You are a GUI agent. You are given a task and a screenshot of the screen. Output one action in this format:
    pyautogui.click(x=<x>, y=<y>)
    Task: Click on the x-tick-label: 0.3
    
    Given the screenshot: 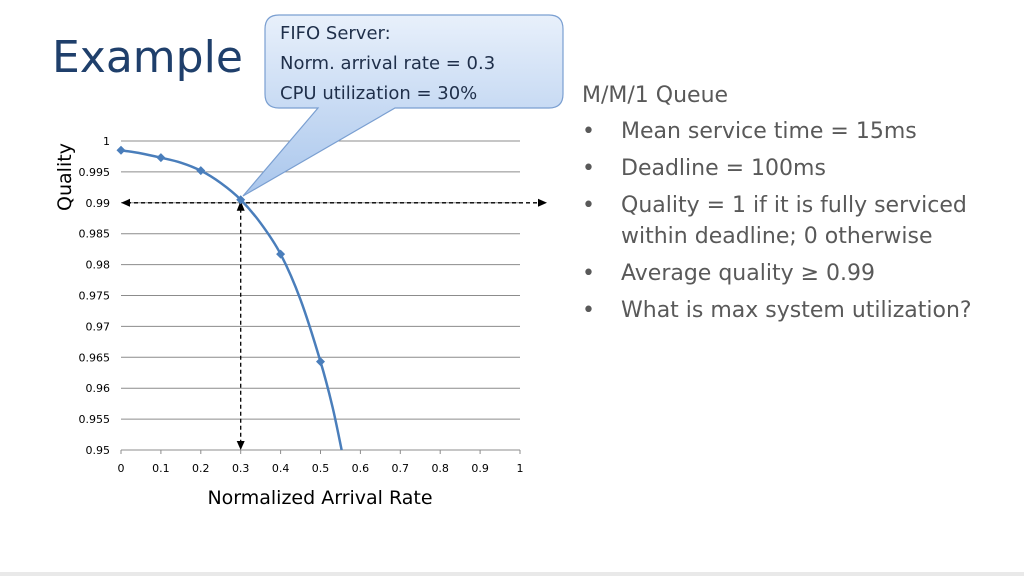 What is the action you would take?
    pyautogui.click(x=241, y=468)
    